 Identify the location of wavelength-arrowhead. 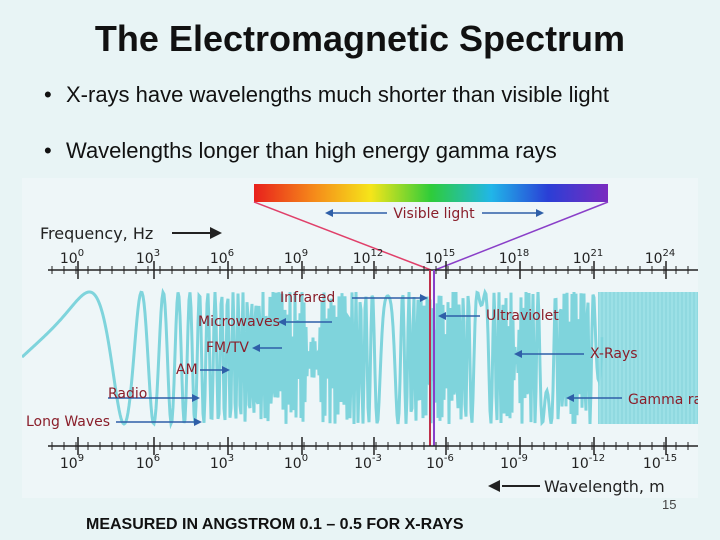
(494, 486).